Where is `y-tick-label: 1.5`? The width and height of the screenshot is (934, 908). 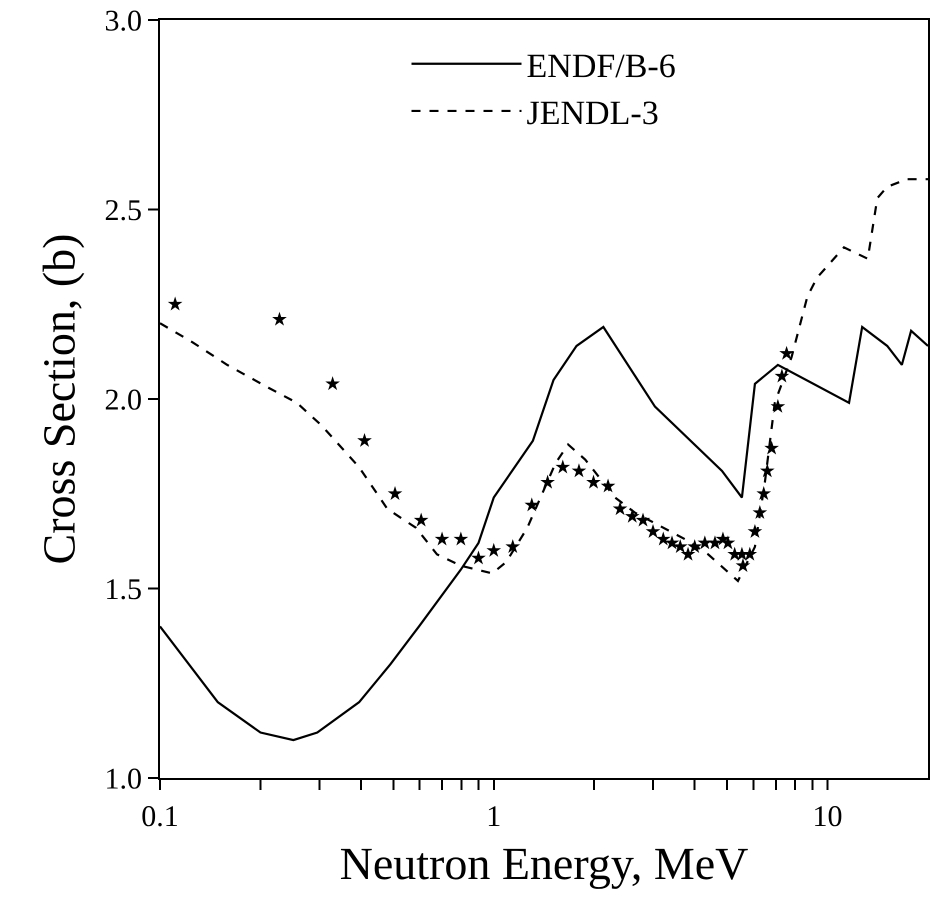 y-tick-label: 1.5 is located at coordinates (123, 589).